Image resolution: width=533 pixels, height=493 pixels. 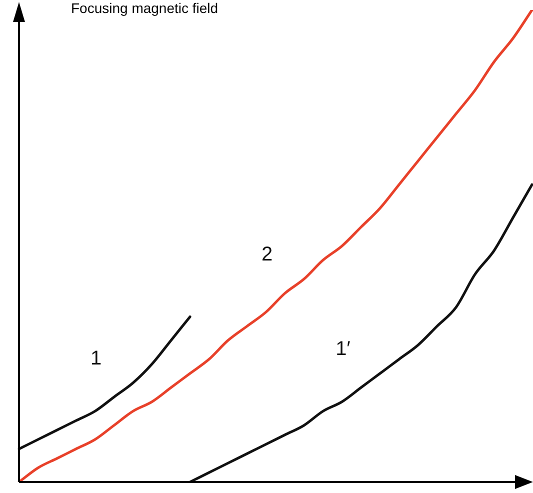 I want to click on series-label: 1′, so click(x=343, y=349).